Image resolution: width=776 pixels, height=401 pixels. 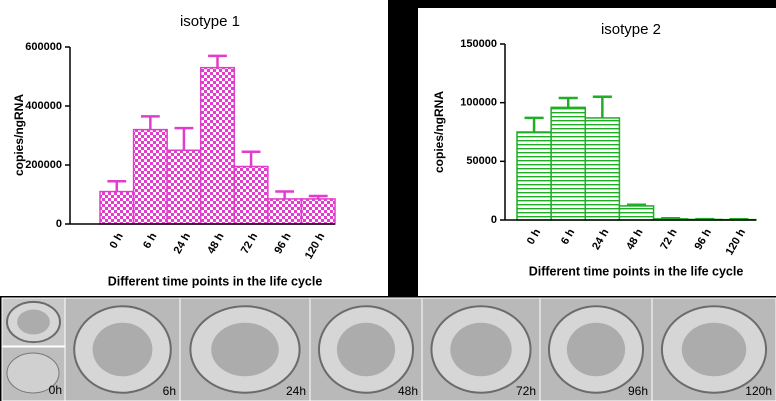 I want to click on y-tick-label: 400000, so click(x=43, y=106).